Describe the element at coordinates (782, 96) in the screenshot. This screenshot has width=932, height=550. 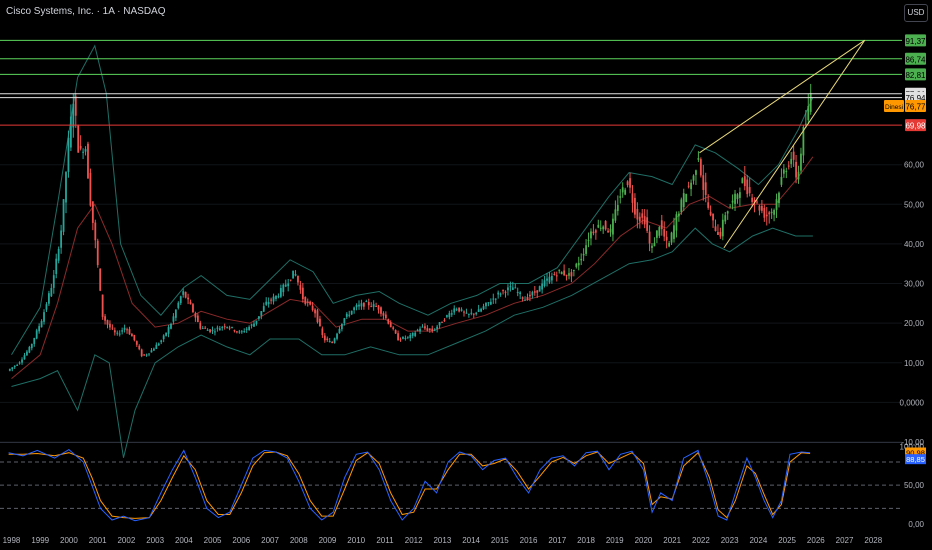
I see `trendline` at that location.